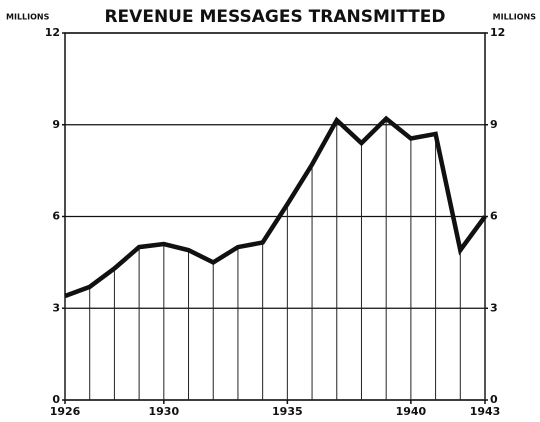 The width and height of the screenshot is (540, 422). What do you see at coordinates (515, 17) in the screenshot?
I see `y2-axis-label: MILLIONS` at bounding box center [515, 17].